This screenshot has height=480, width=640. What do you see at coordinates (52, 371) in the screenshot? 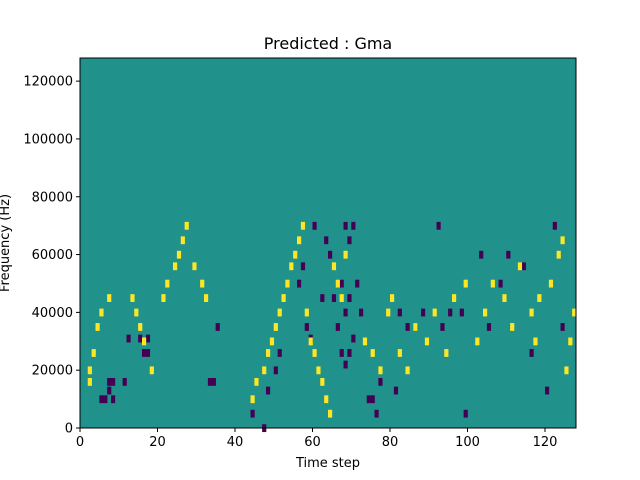
I see `y-tick-label: 20000` at bounding box center [52, 371].